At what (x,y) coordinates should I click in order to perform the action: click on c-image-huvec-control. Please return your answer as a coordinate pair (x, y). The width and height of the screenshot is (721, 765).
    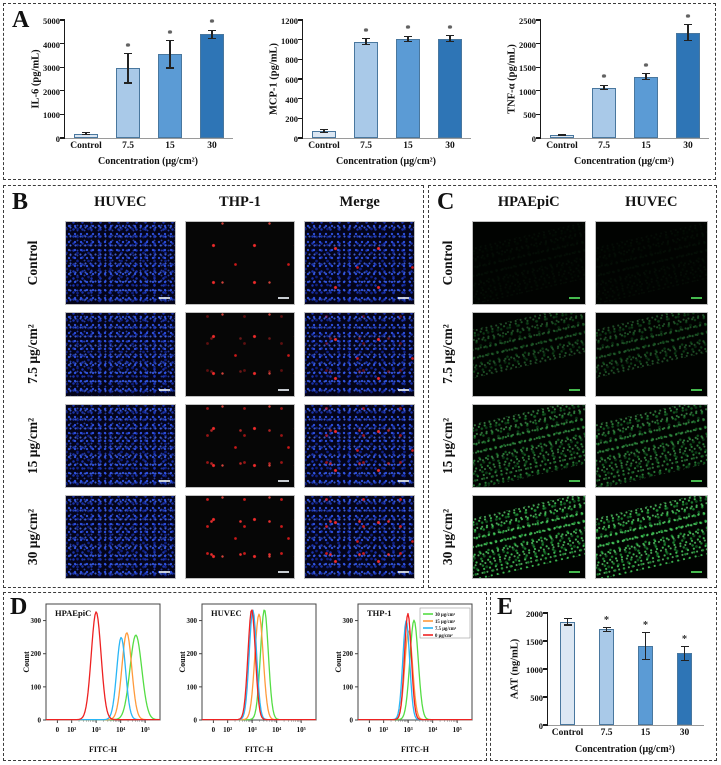
    Looking at the image, I should click on (651, 263).